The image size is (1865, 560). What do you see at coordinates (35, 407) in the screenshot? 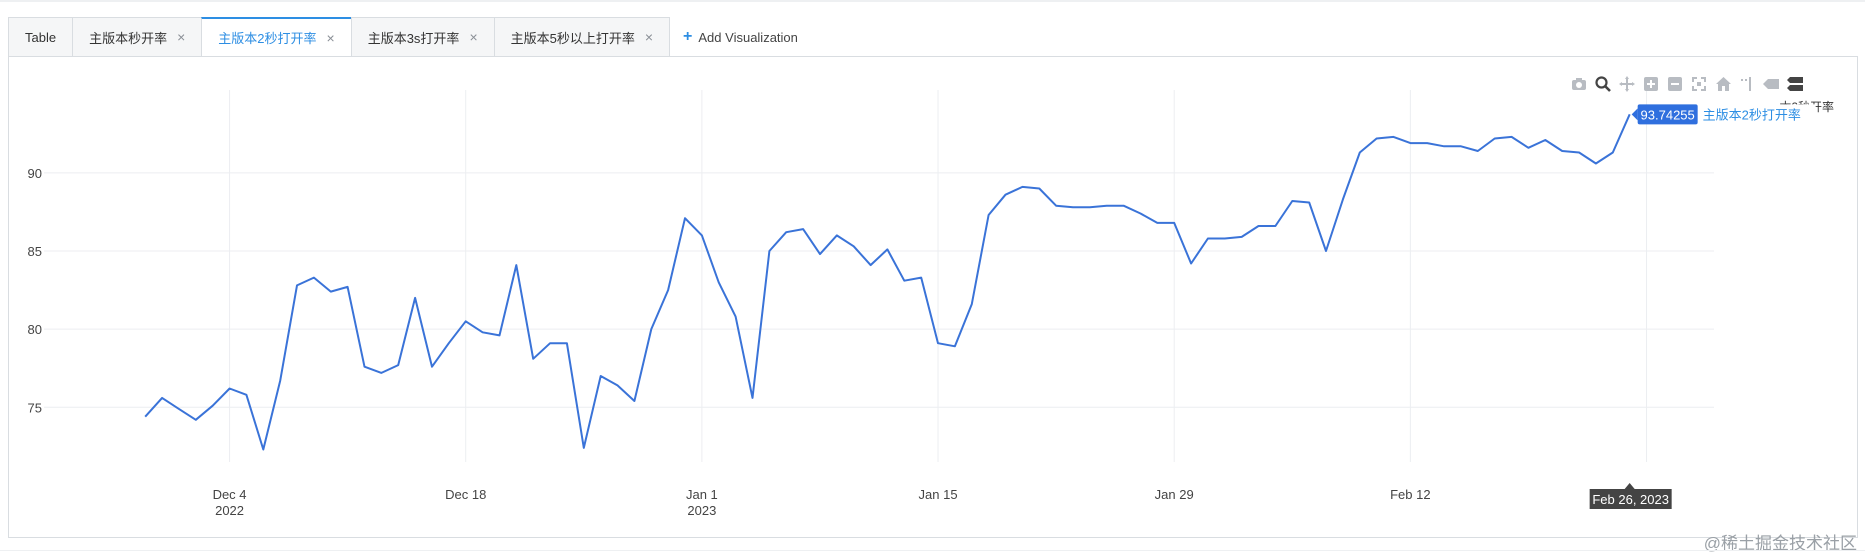
I see `y-tick-label: 75` at bounding box center [35, 407].